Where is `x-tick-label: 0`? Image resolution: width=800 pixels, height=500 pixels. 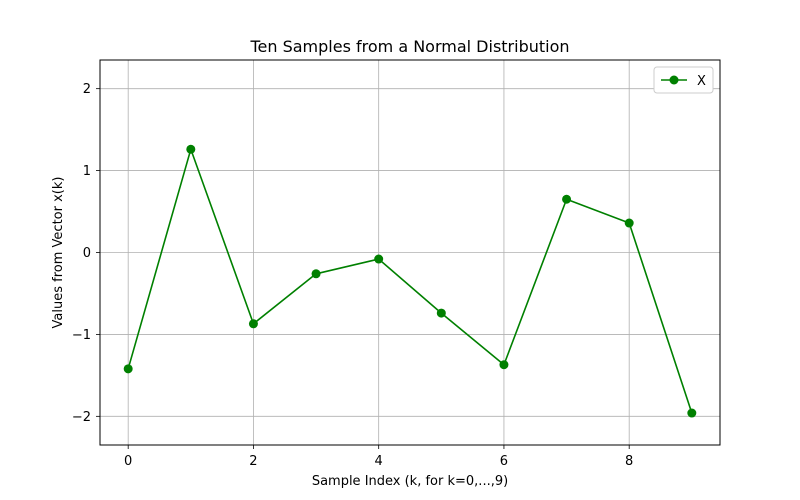 x-tick-label: 0 is located at coordinates (128, 461).